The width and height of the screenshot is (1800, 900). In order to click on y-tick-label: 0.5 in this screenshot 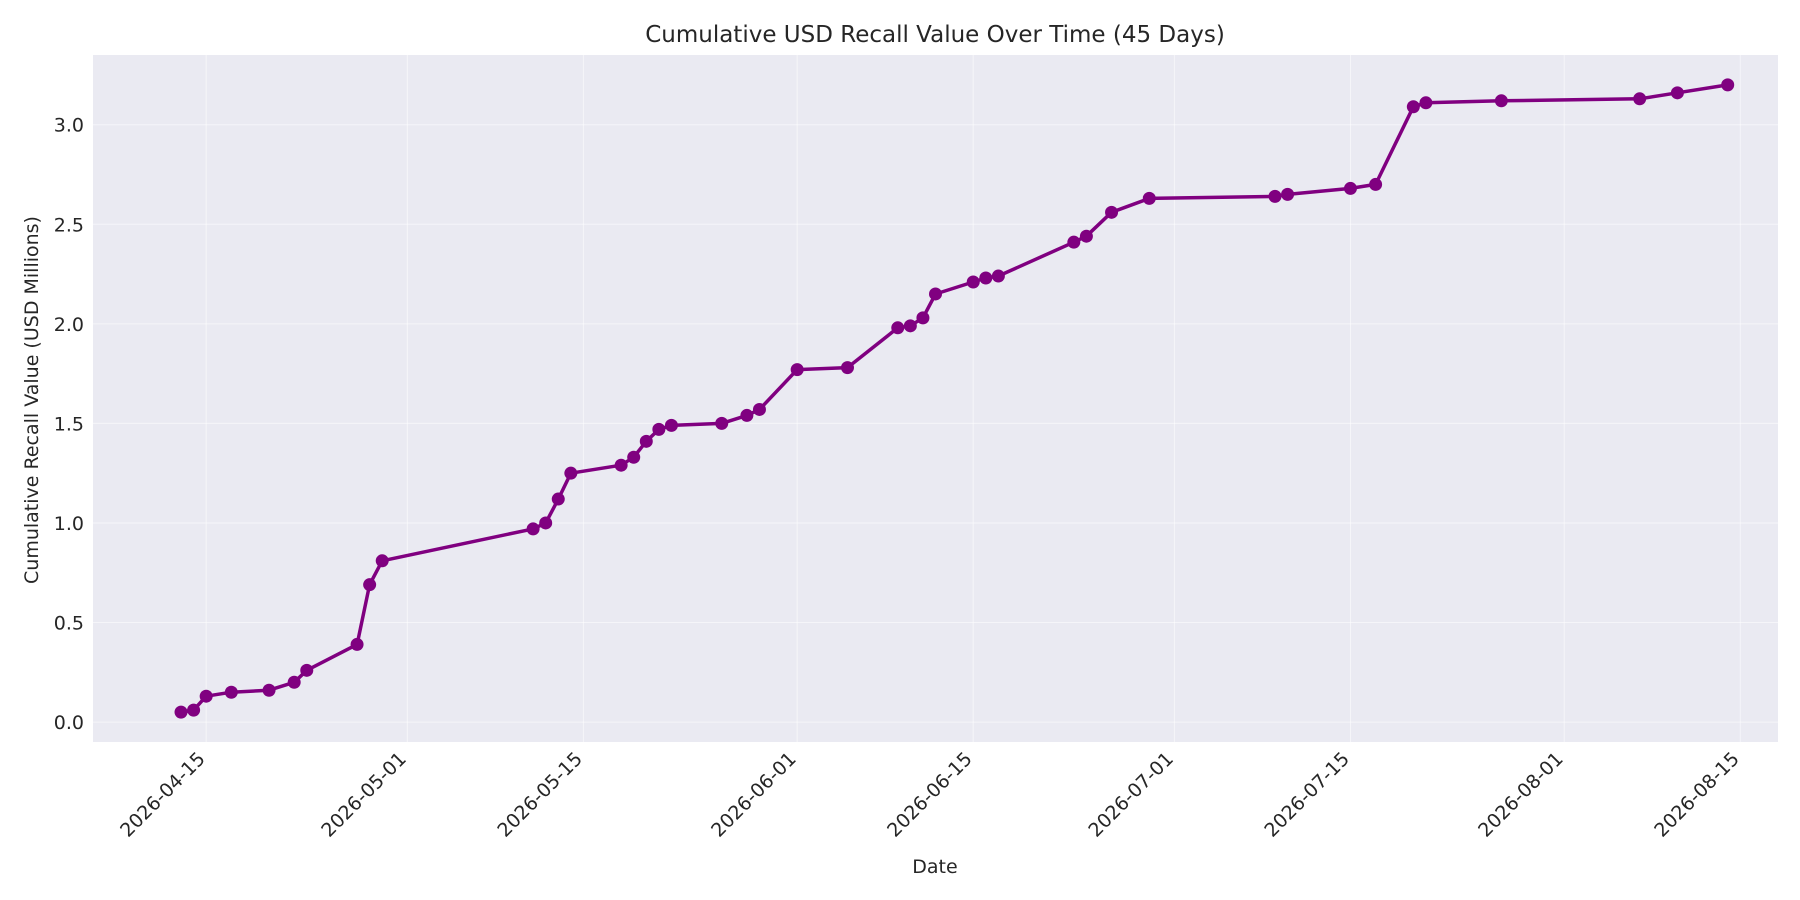, I will do `click(69, 624)`.